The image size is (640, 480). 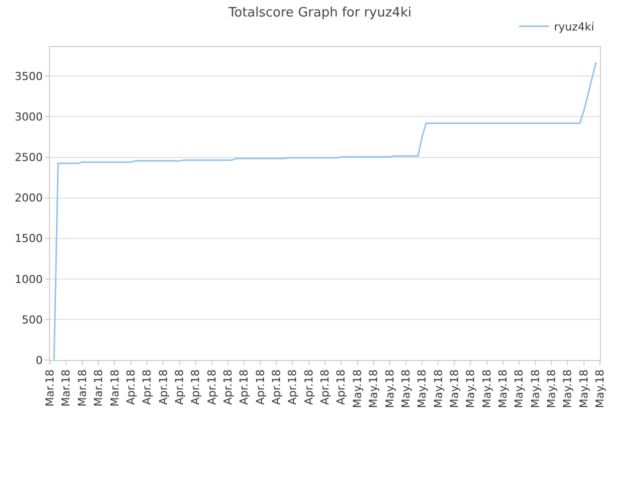 I want to click on y-tick-label: 2500, so click(x=28, y=157).